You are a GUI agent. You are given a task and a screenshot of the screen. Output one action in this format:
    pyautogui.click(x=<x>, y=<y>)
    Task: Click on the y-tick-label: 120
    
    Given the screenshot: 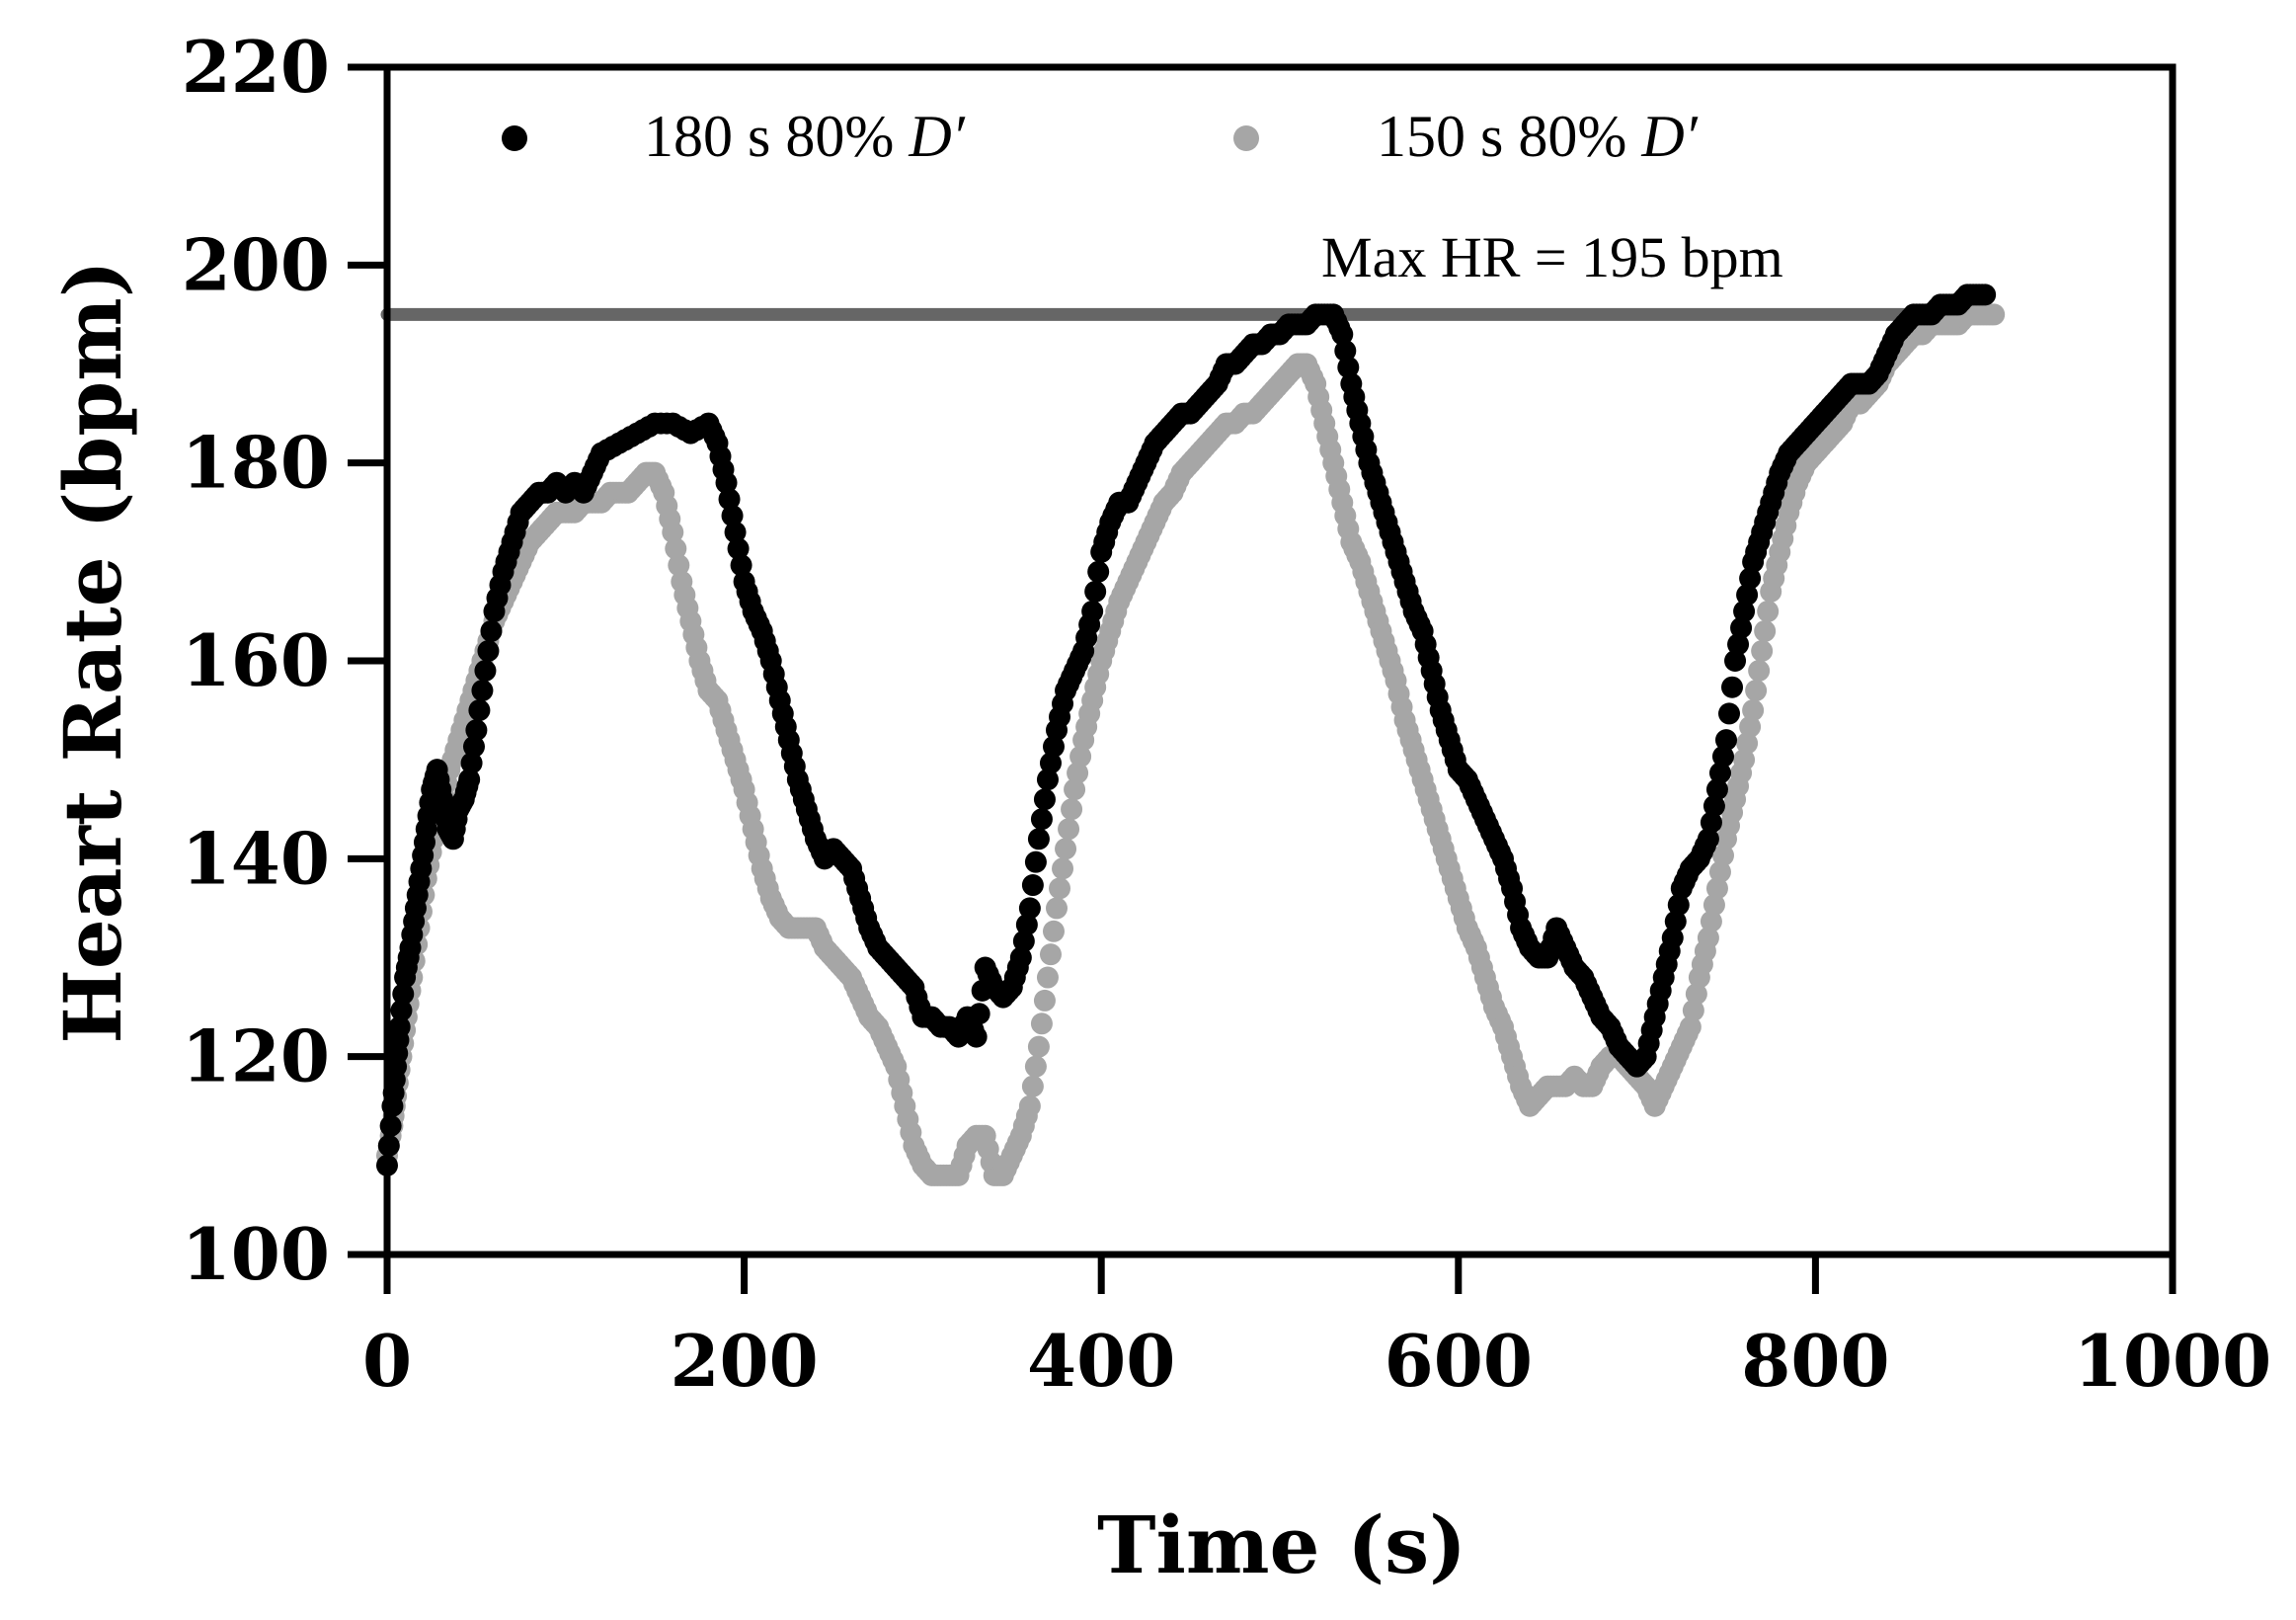 What is the action you would take?
    pyautogui.click(x=256, y=1056)
    